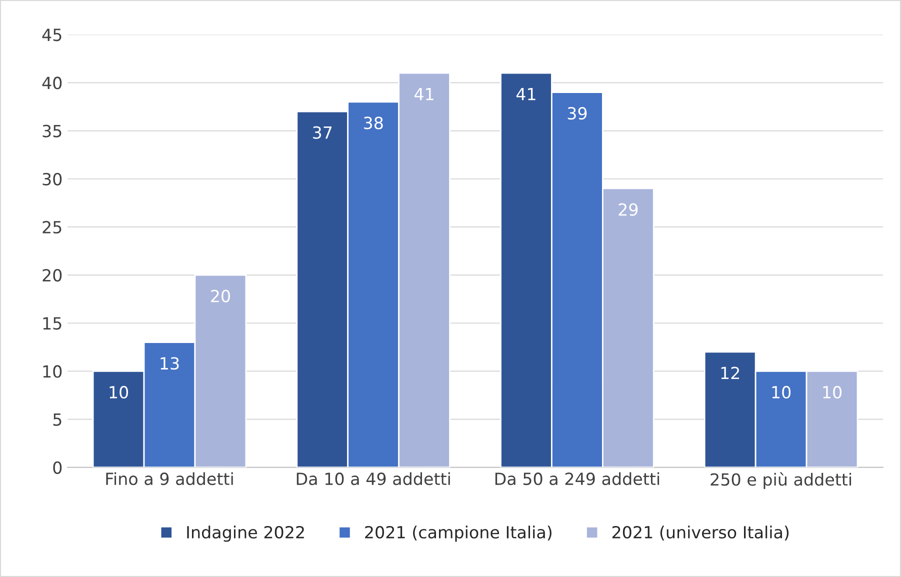  I want to click on y-tick-label: 40, so click(52, 83).